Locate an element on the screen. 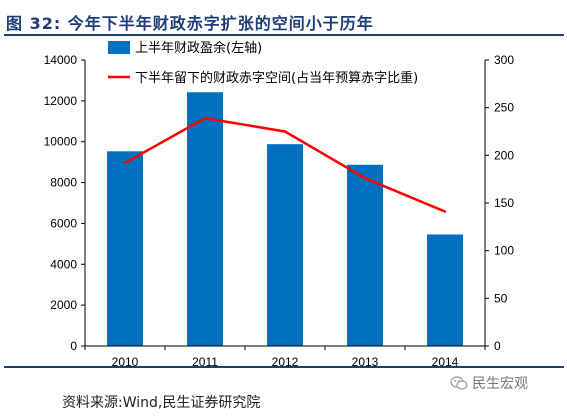 The image size is (567, 420). bar-2010 is located at coordinates (125, 248).